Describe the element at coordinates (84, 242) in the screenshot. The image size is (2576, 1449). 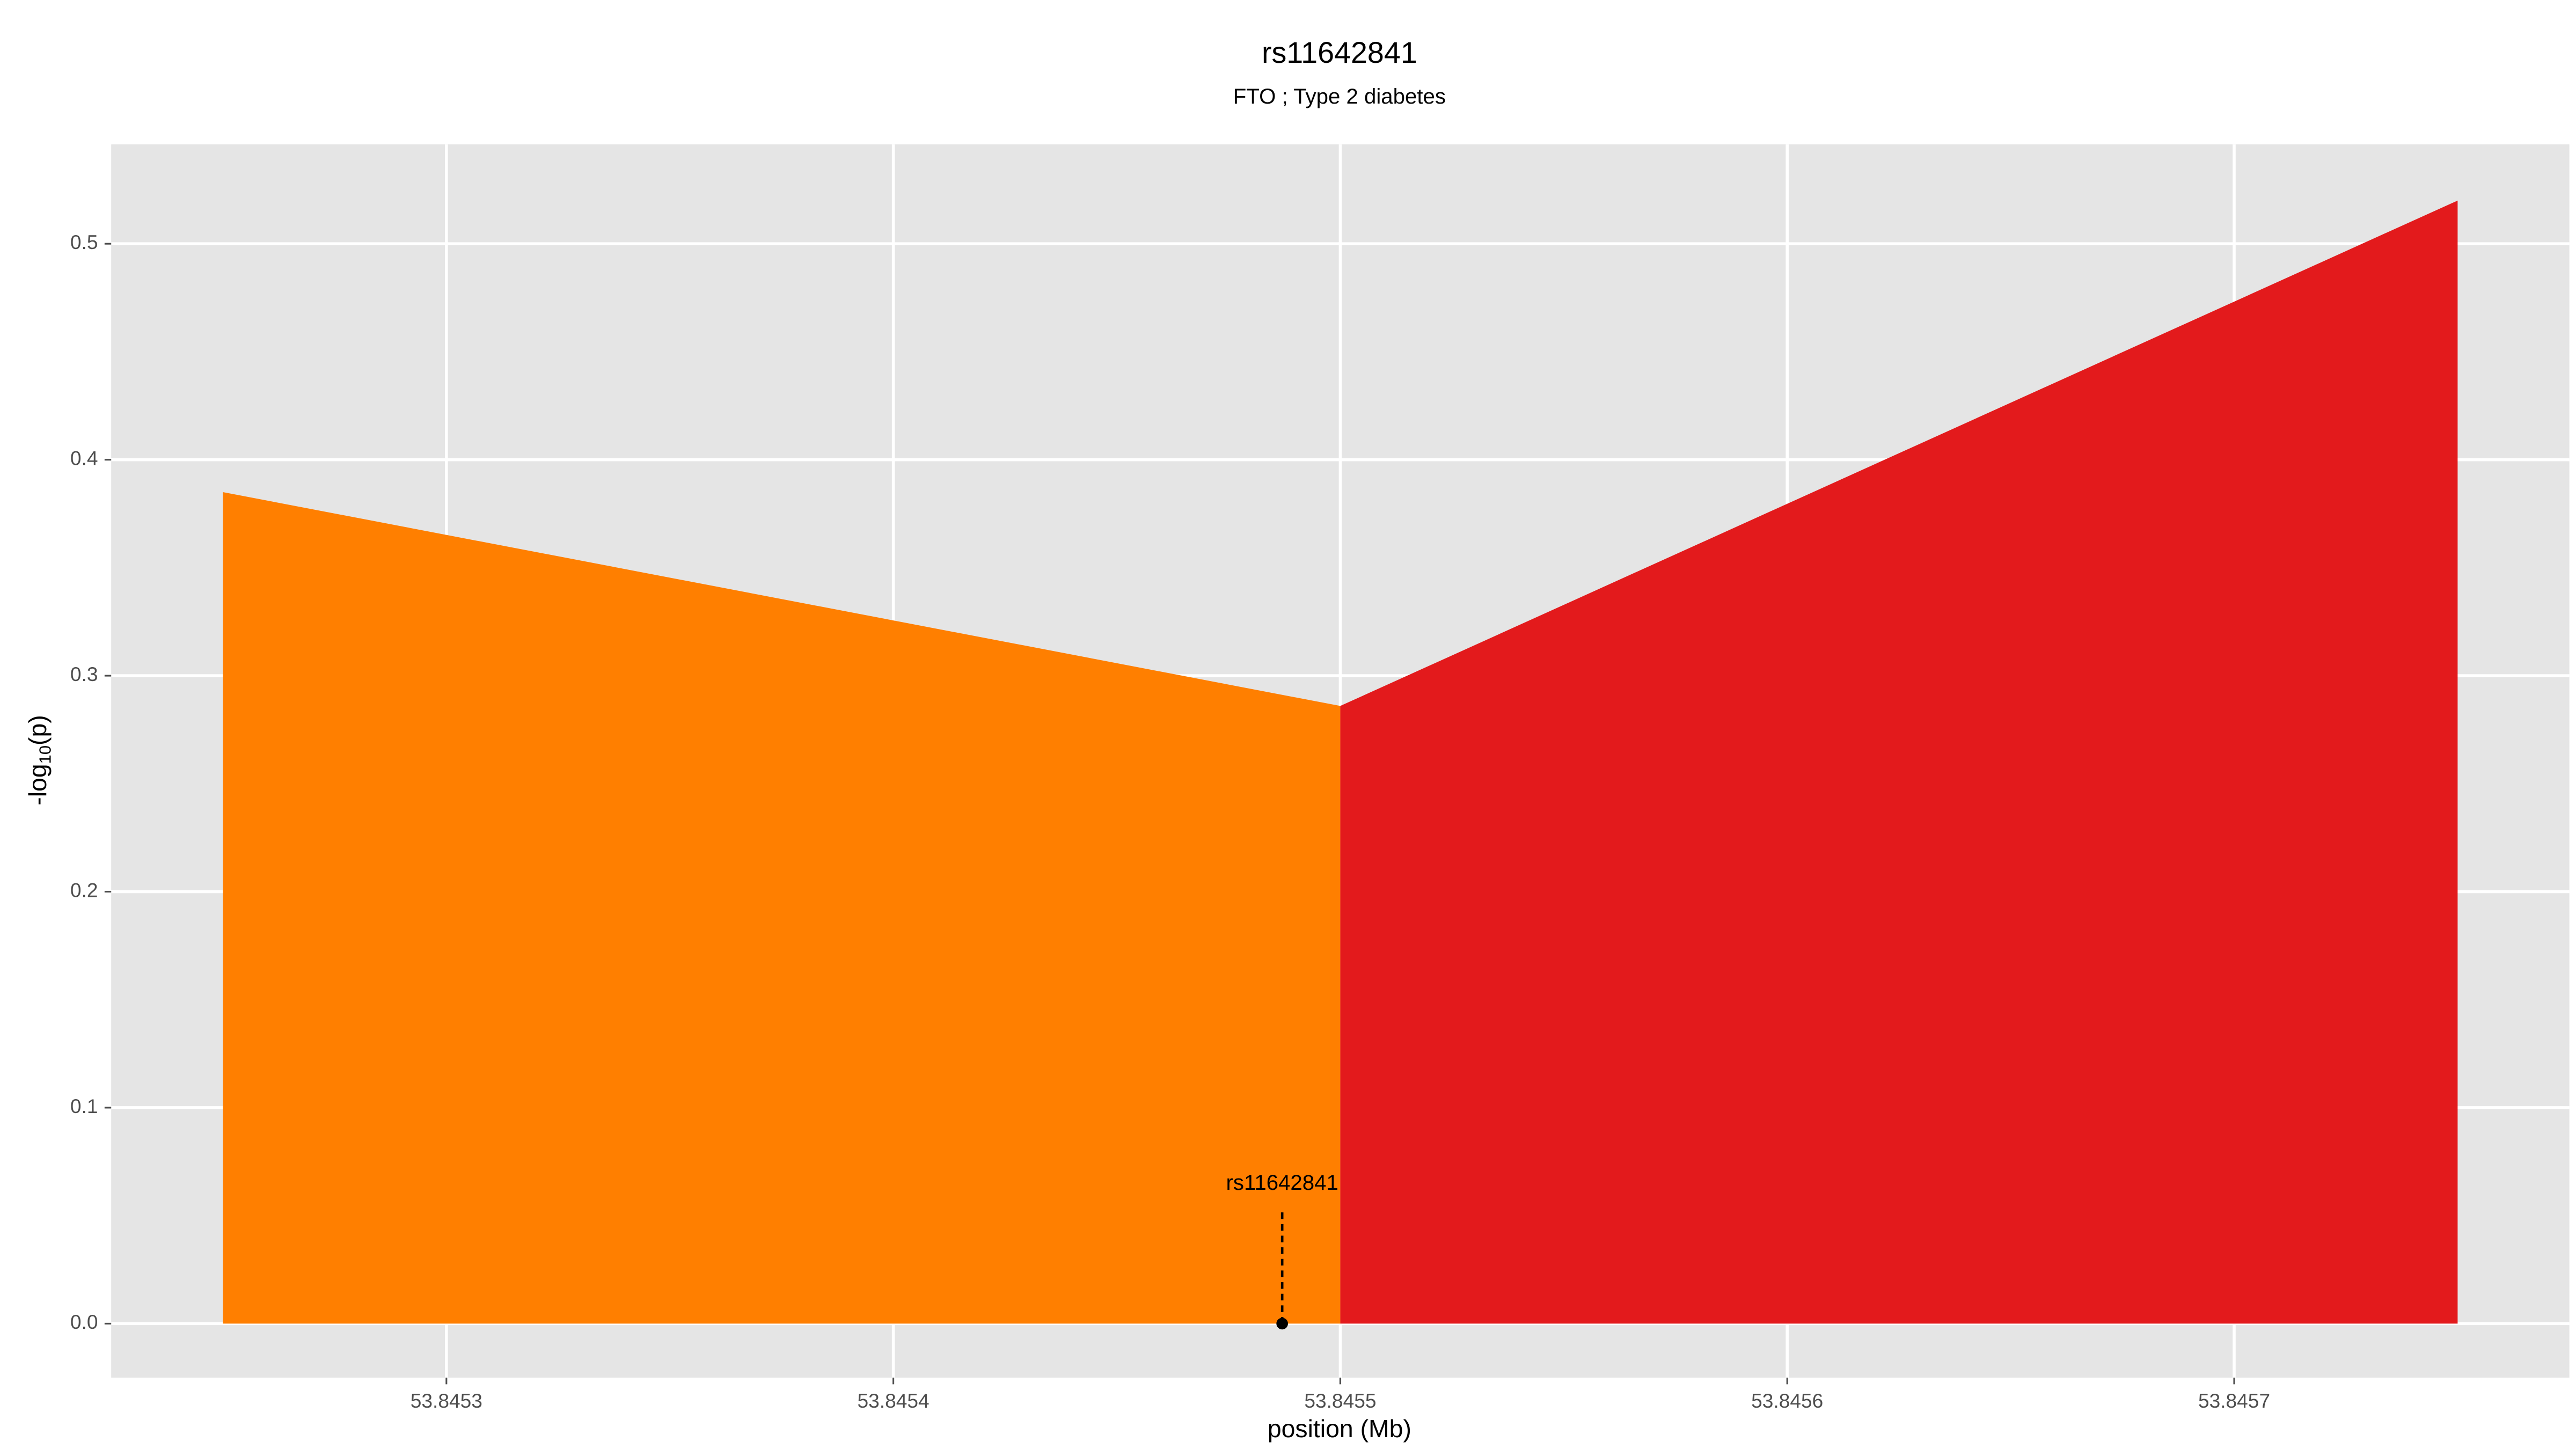
I see `y-tick-label: 0.5` at that location.